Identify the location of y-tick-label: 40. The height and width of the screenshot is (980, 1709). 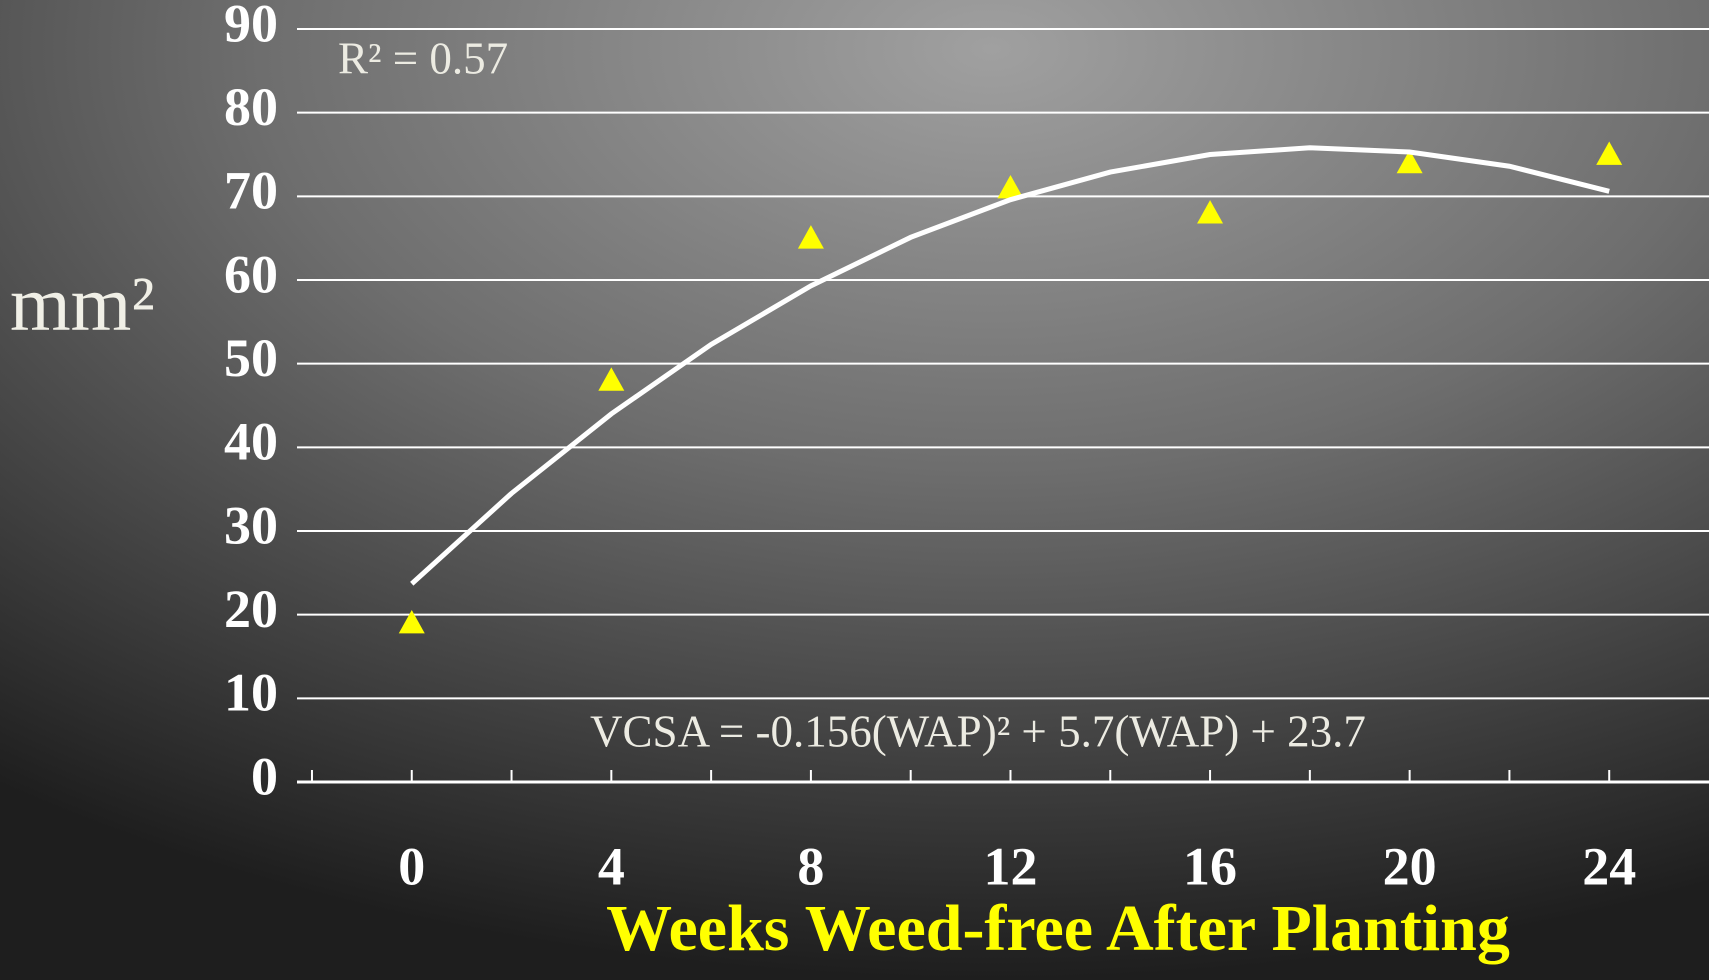
(251, 442).